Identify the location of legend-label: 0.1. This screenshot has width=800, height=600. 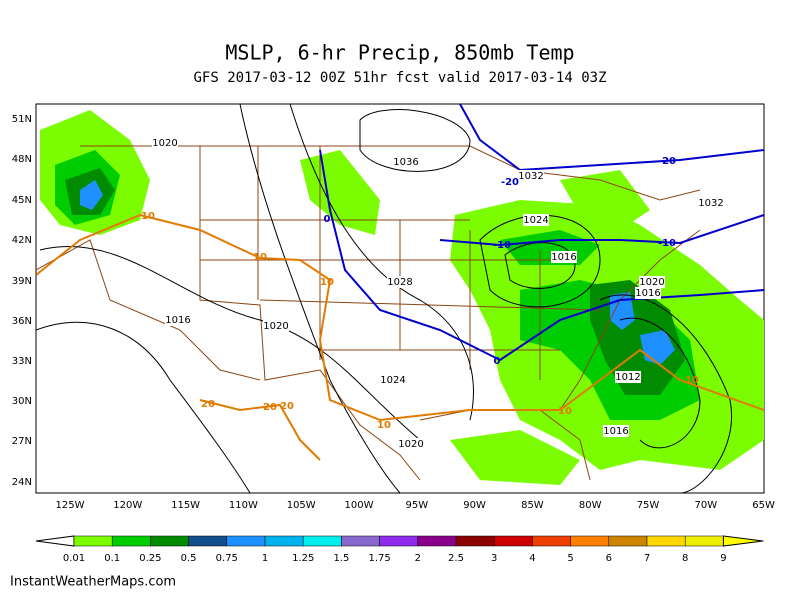
(112, 558).